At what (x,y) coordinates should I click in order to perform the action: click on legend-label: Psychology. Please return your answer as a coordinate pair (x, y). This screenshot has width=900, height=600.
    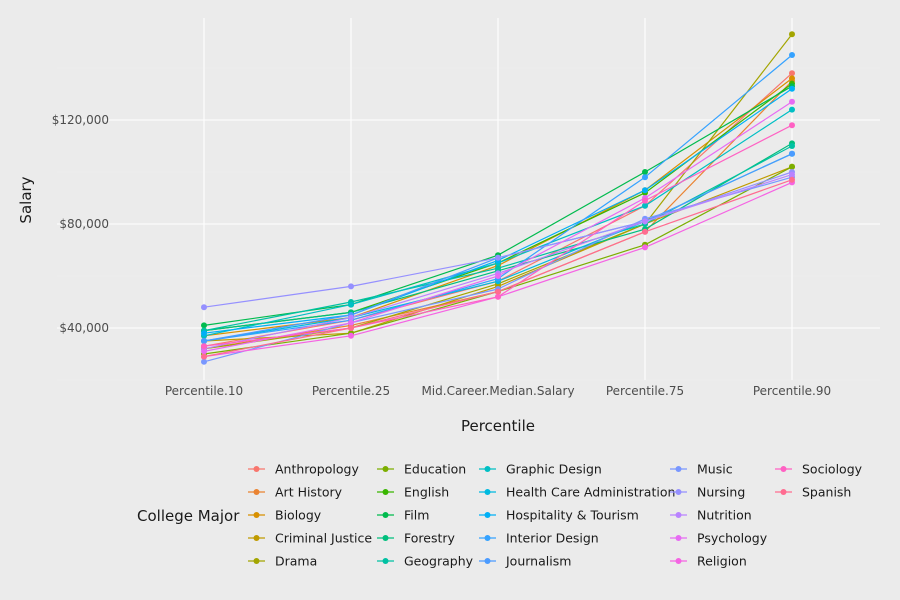
    Looking at the image, I should click on (732, 538).